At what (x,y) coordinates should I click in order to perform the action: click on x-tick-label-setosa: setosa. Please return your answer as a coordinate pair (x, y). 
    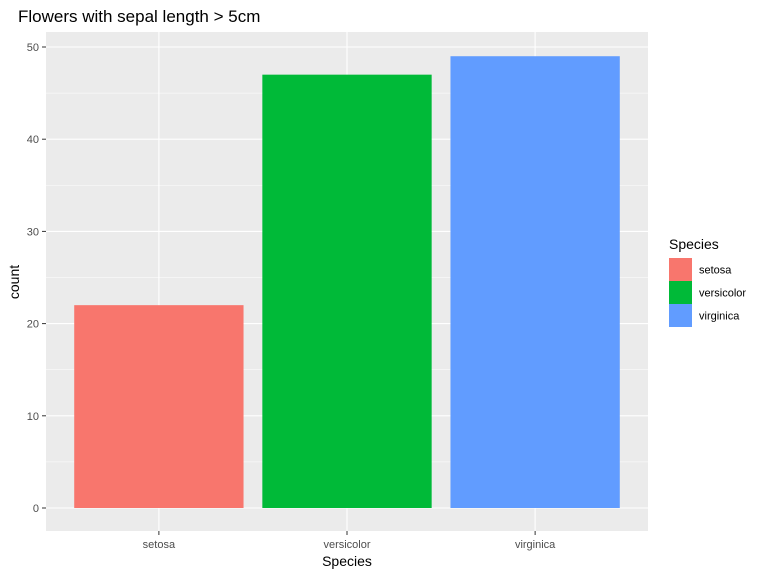
    Looking at the image, I should click on (159, 545).